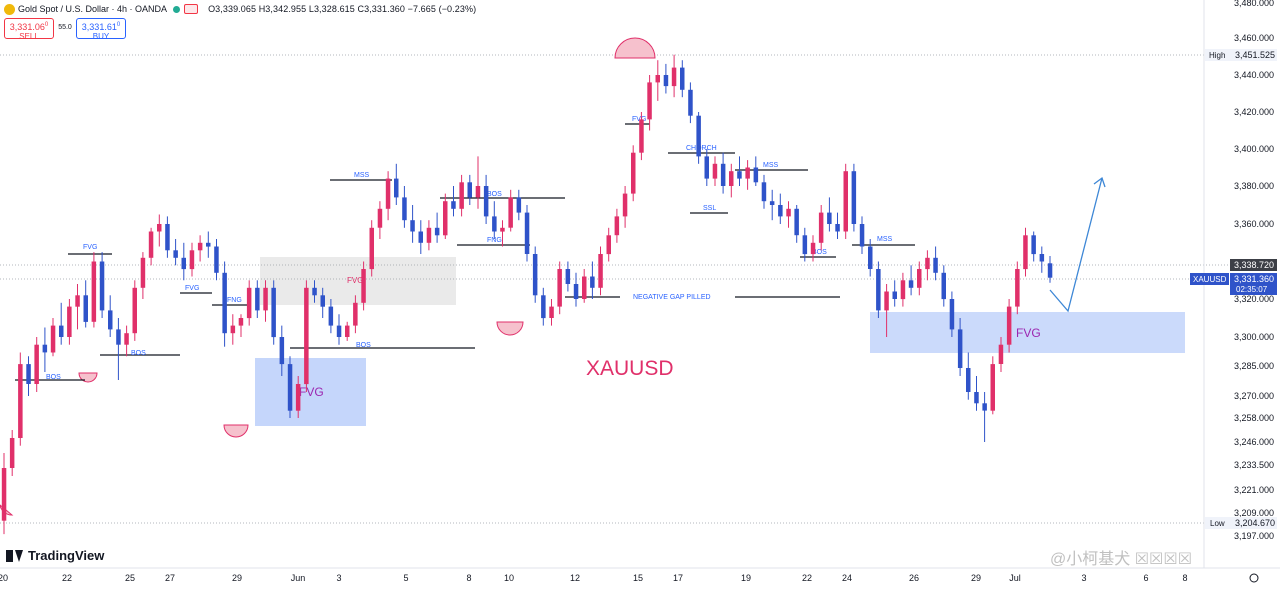 The width and height of the screenshot is (1280, 589). I want to click on label-mss-3: MSS, so click(885, 239).